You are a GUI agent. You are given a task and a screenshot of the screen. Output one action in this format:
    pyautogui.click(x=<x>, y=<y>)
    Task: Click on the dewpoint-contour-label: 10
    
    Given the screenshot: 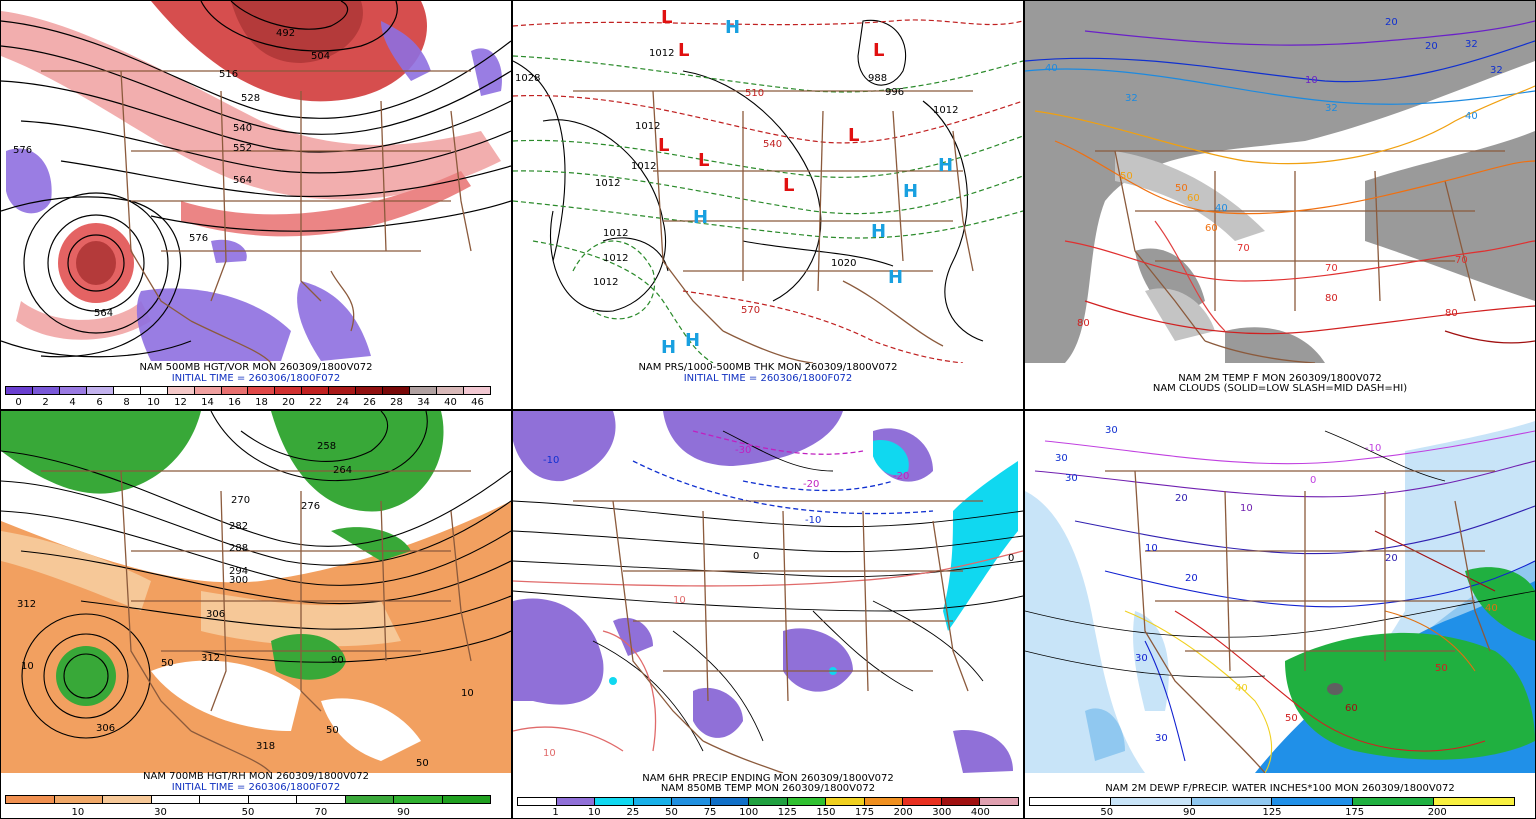 What is the action you would take?
    pyautogui.click(x=1246, y=508)
    